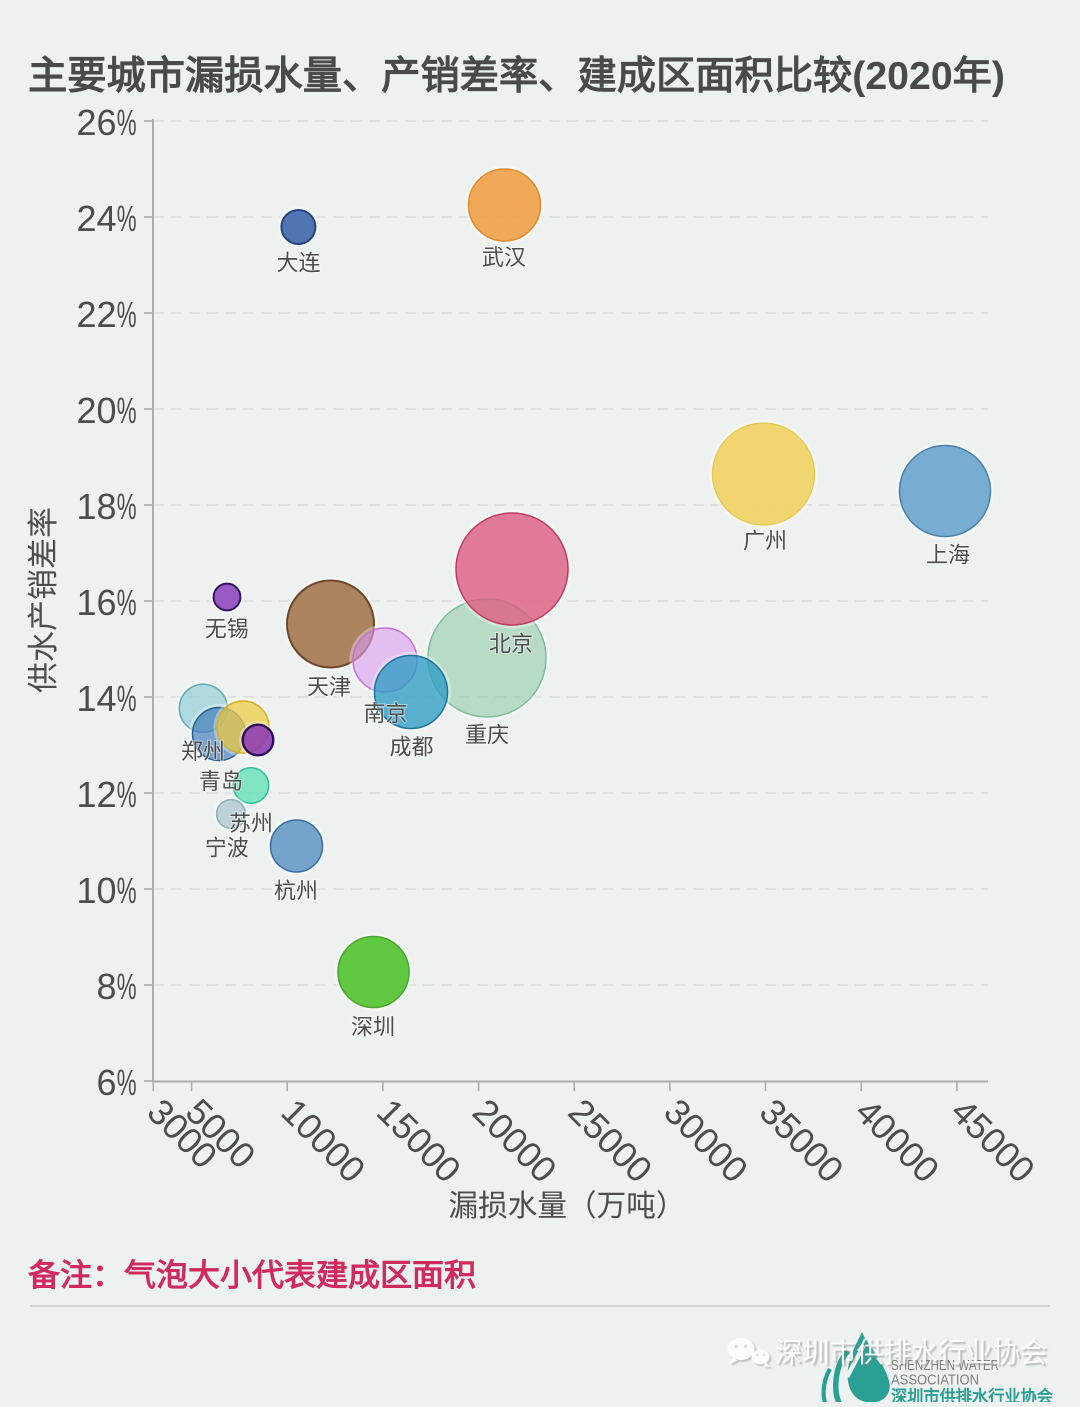  What do you see at coordinates (298, 262) in the screenshot?
I see `svg-text: 大连` at bounding box center [298, 262].